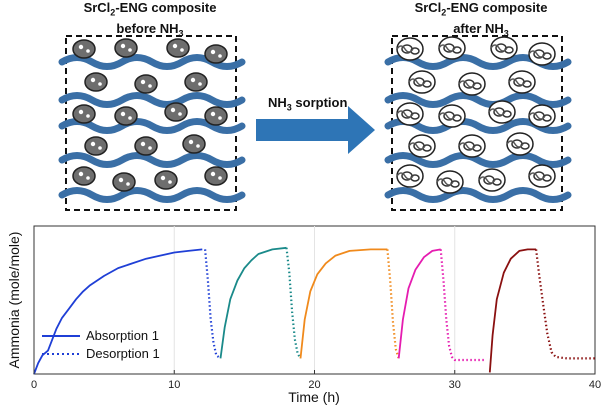  Describe the element at coordinates (101, 344) in the screenshot. I see `legend: Absorption 1 Desorption 1` at that location.